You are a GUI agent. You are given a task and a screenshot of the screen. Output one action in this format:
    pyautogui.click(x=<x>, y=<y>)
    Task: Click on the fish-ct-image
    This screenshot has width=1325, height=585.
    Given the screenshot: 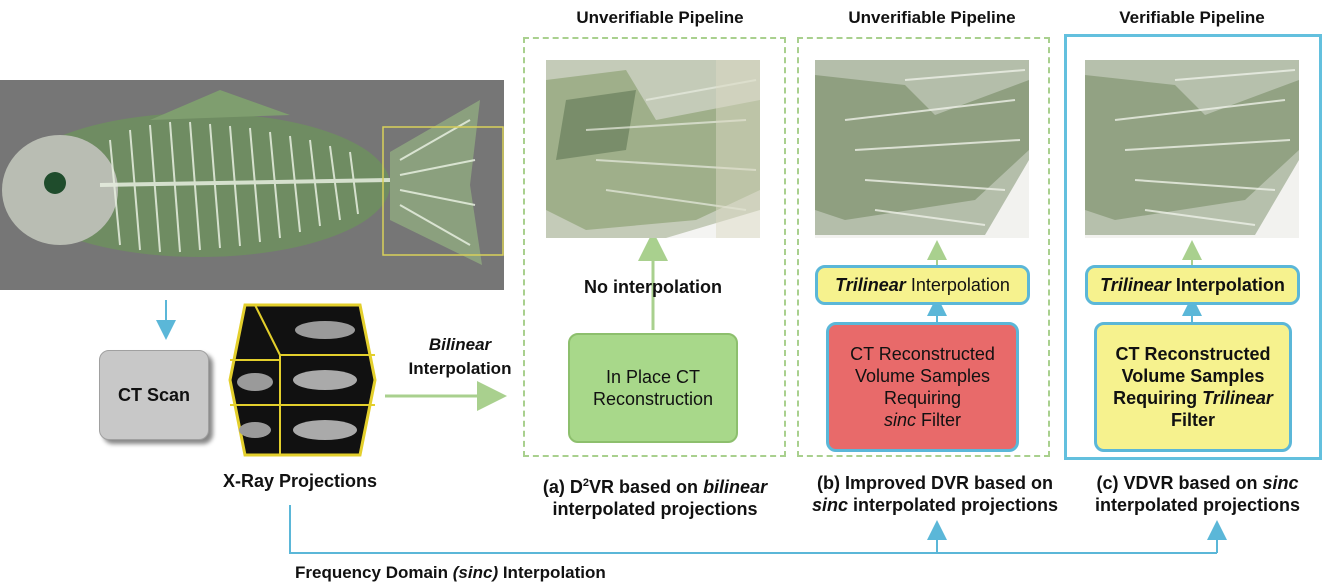 What is the action you would take?
    pyautogui.click(x=252, y=185)
    